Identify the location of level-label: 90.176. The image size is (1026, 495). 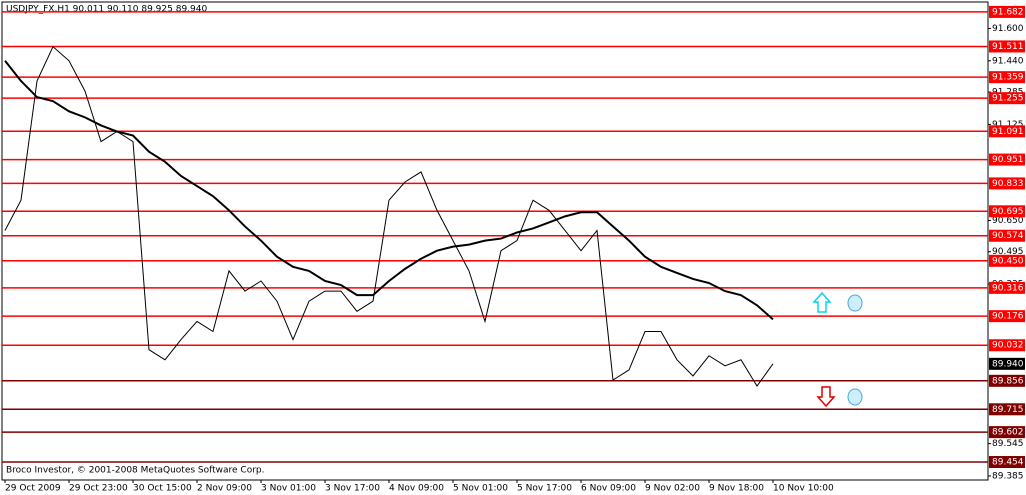
(1008, 317).